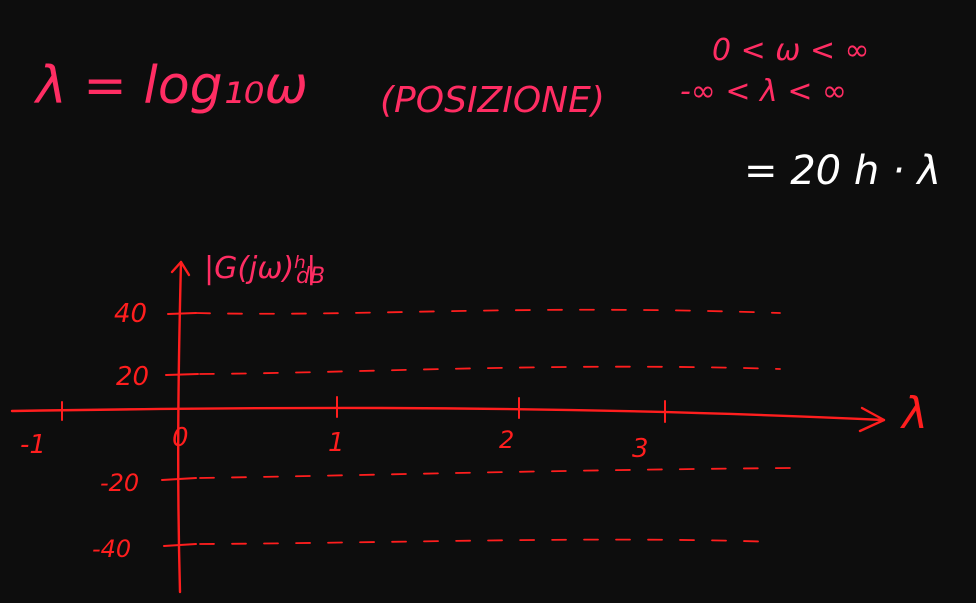 The image size is (976, 603). I want to click on lambda-definition: λ = log₁₀ω, so click(170, 86).